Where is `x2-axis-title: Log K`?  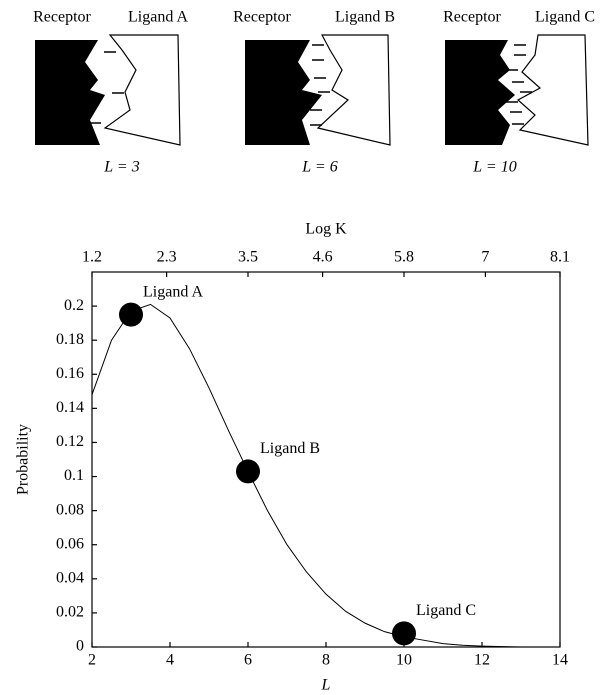
x2-axis-title: Log K is located at coordinates (326, 229).